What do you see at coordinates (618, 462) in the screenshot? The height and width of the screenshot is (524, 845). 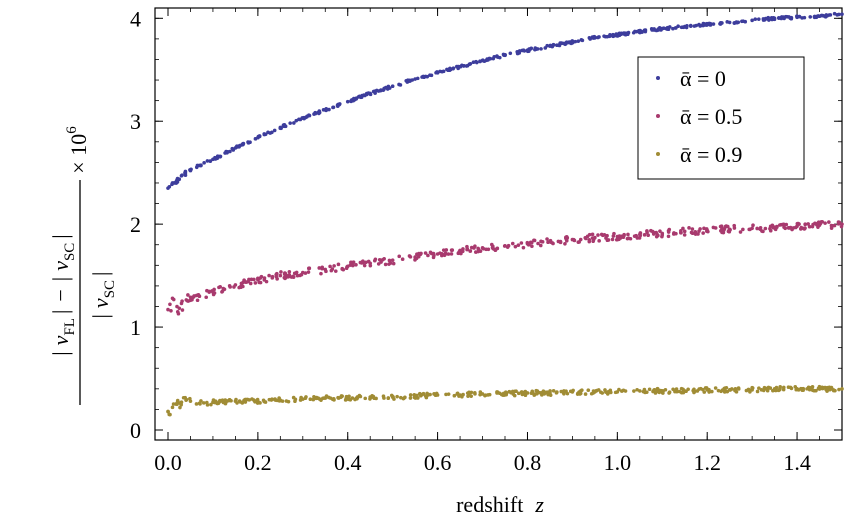 I see `x-tick-label: 1.0` at bounding box center [618, 462].